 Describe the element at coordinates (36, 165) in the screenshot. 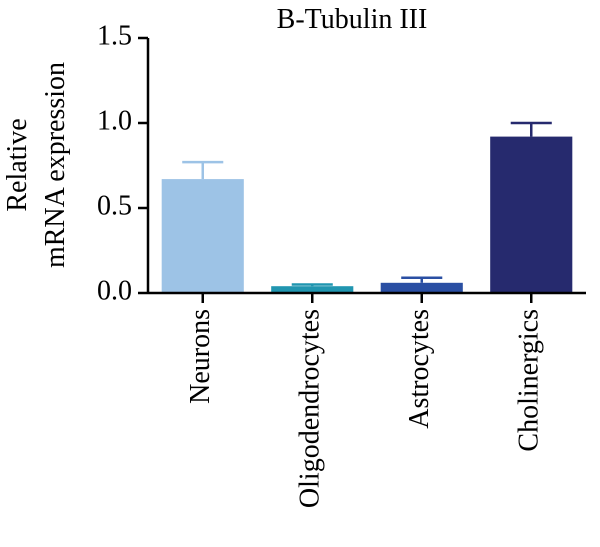

I see `y-axis-label: Relative mRNA expression` at that location.